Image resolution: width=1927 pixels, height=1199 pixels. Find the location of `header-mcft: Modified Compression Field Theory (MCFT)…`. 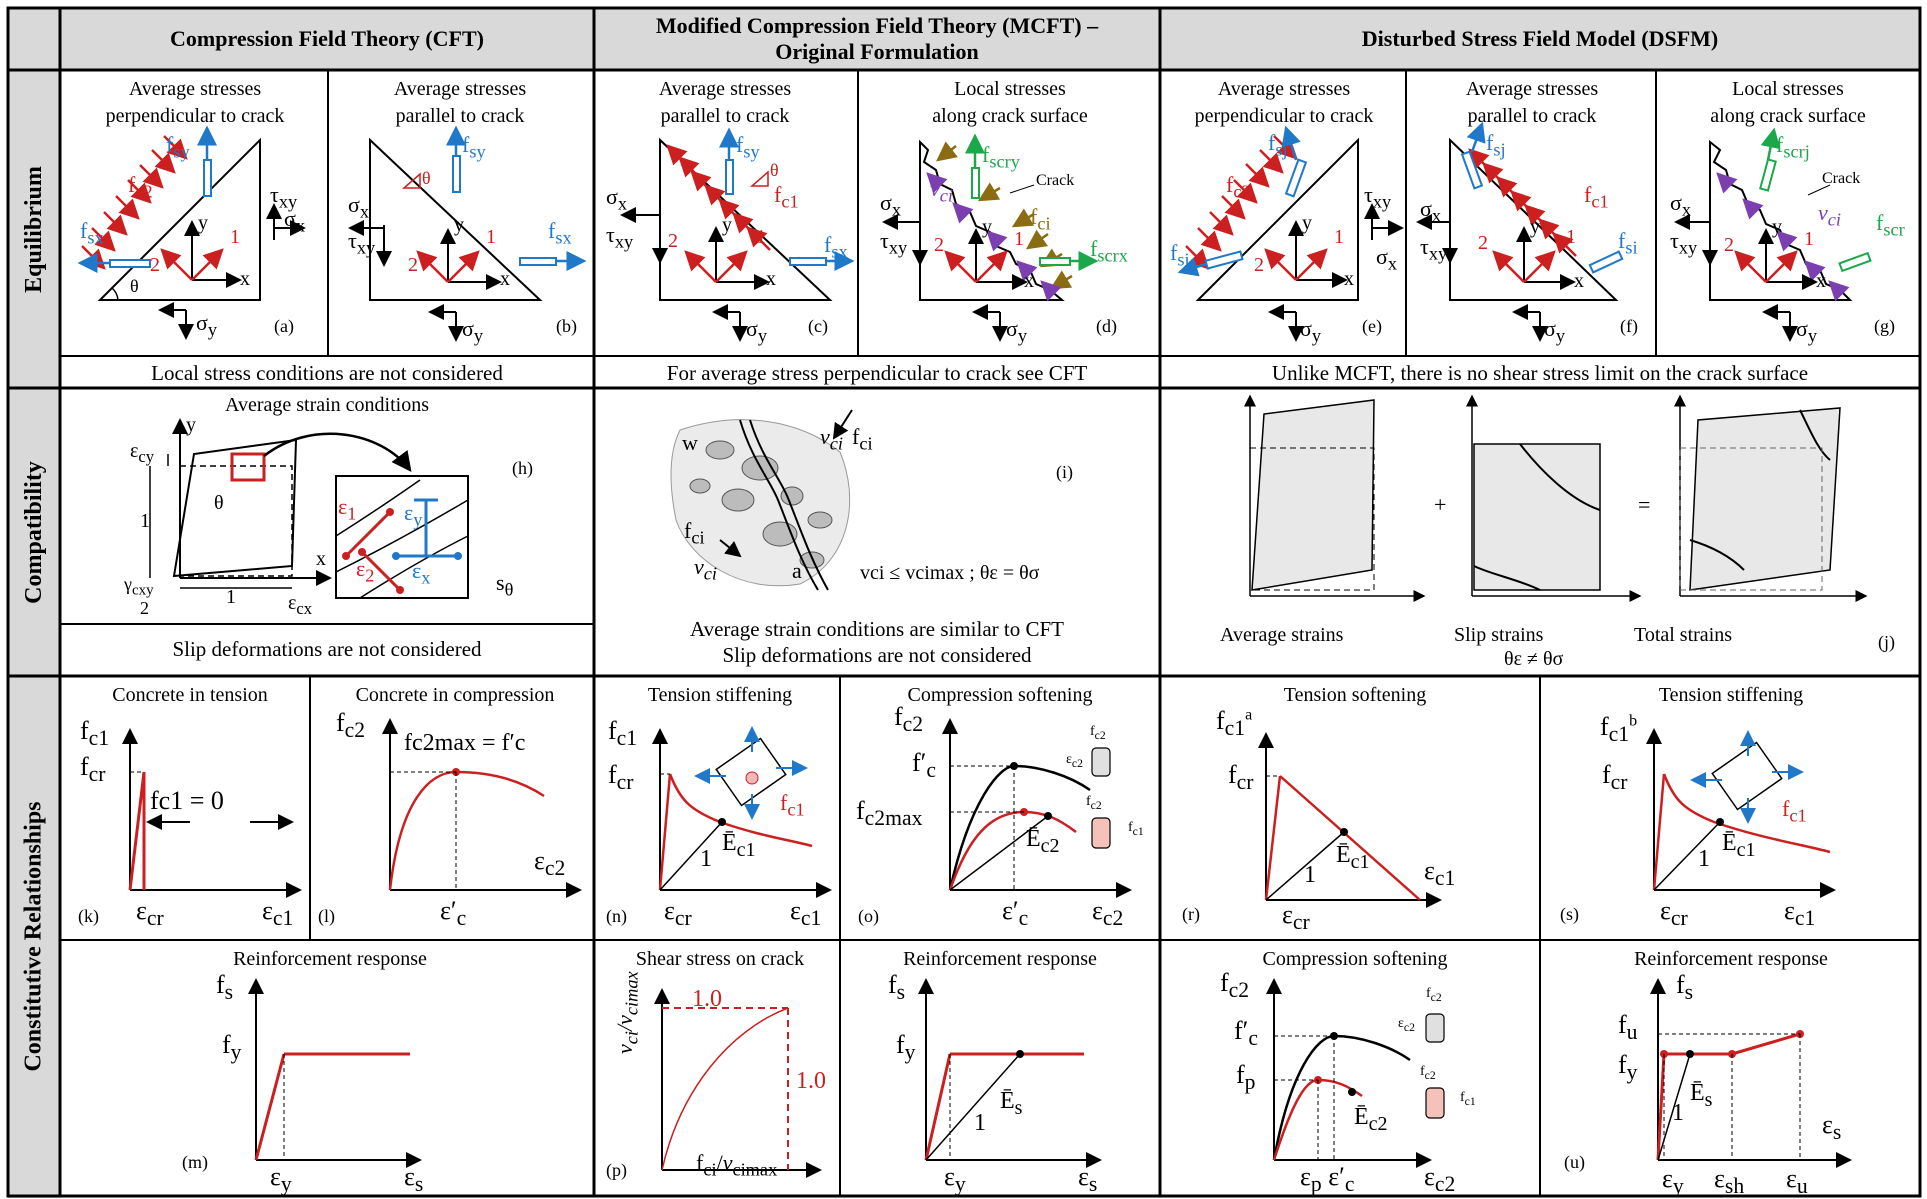

header-mcft: Modified Compression Field Theory (MCFT)… is located at coordinates (877, 38).